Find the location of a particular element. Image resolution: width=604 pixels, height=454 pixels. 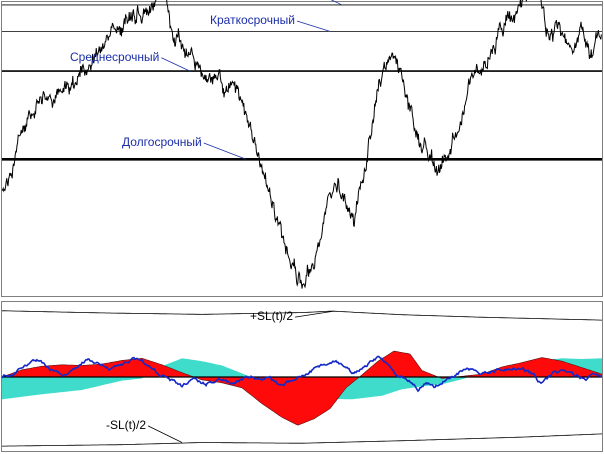

oscillator-line is located at coordinates (301, 374).